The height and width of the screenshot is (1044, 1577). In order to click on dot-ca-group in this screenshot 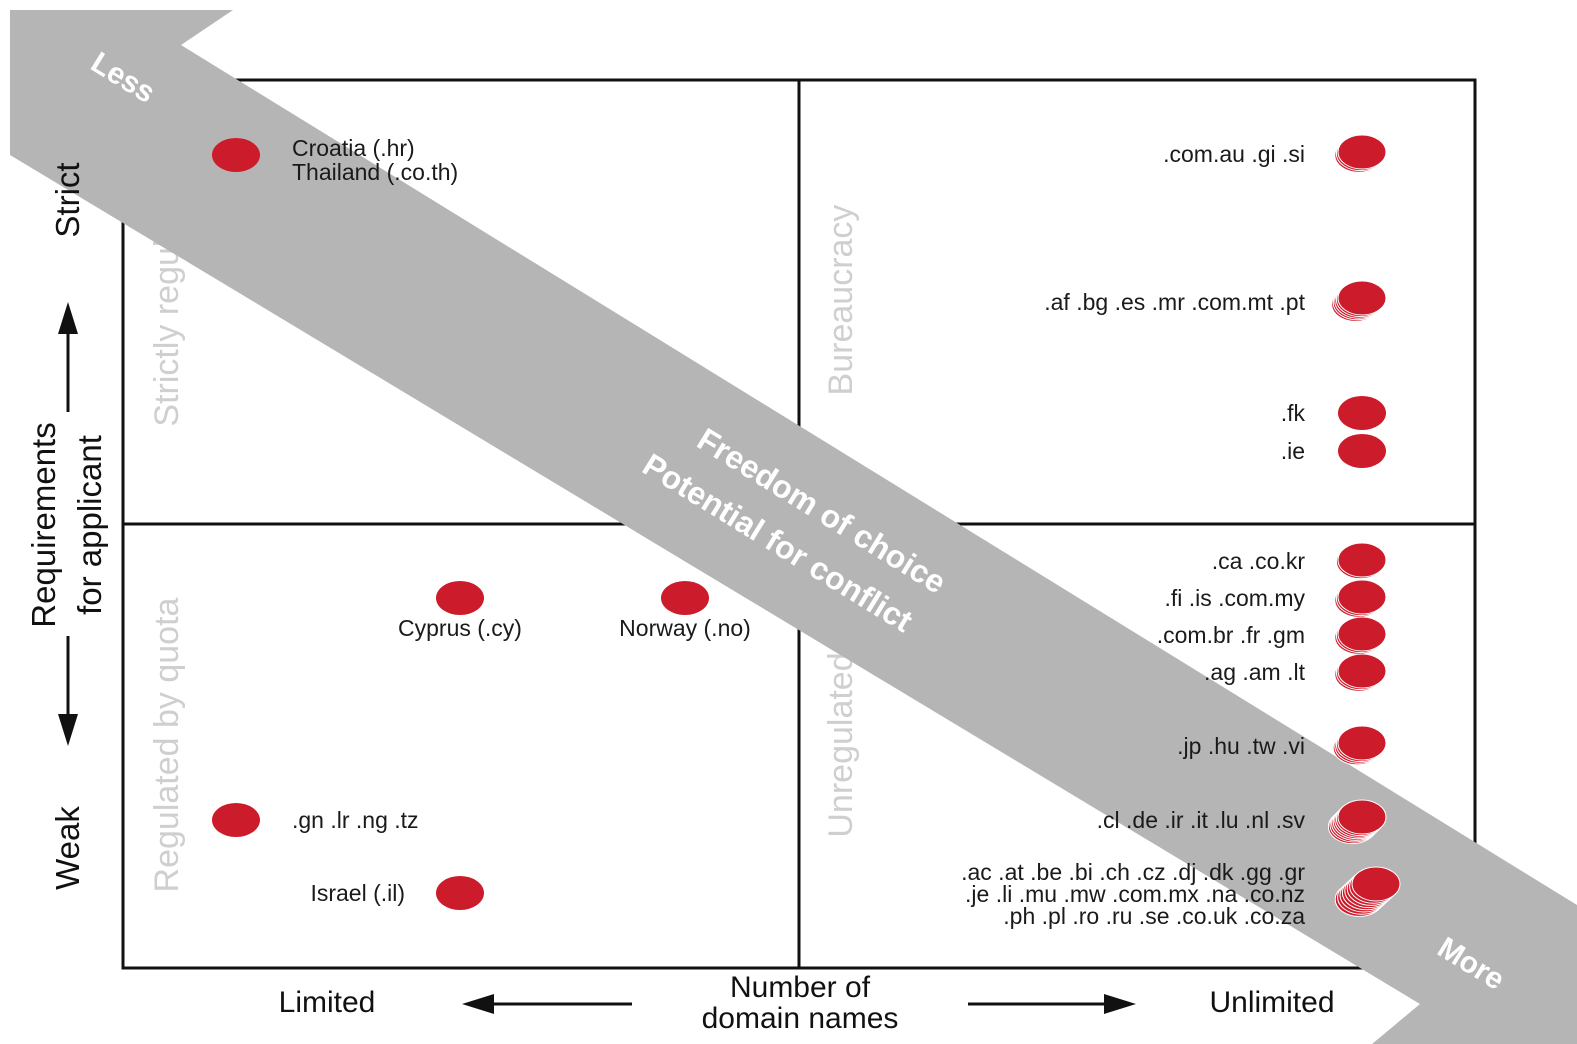, I will do `click(1361, 561)`.